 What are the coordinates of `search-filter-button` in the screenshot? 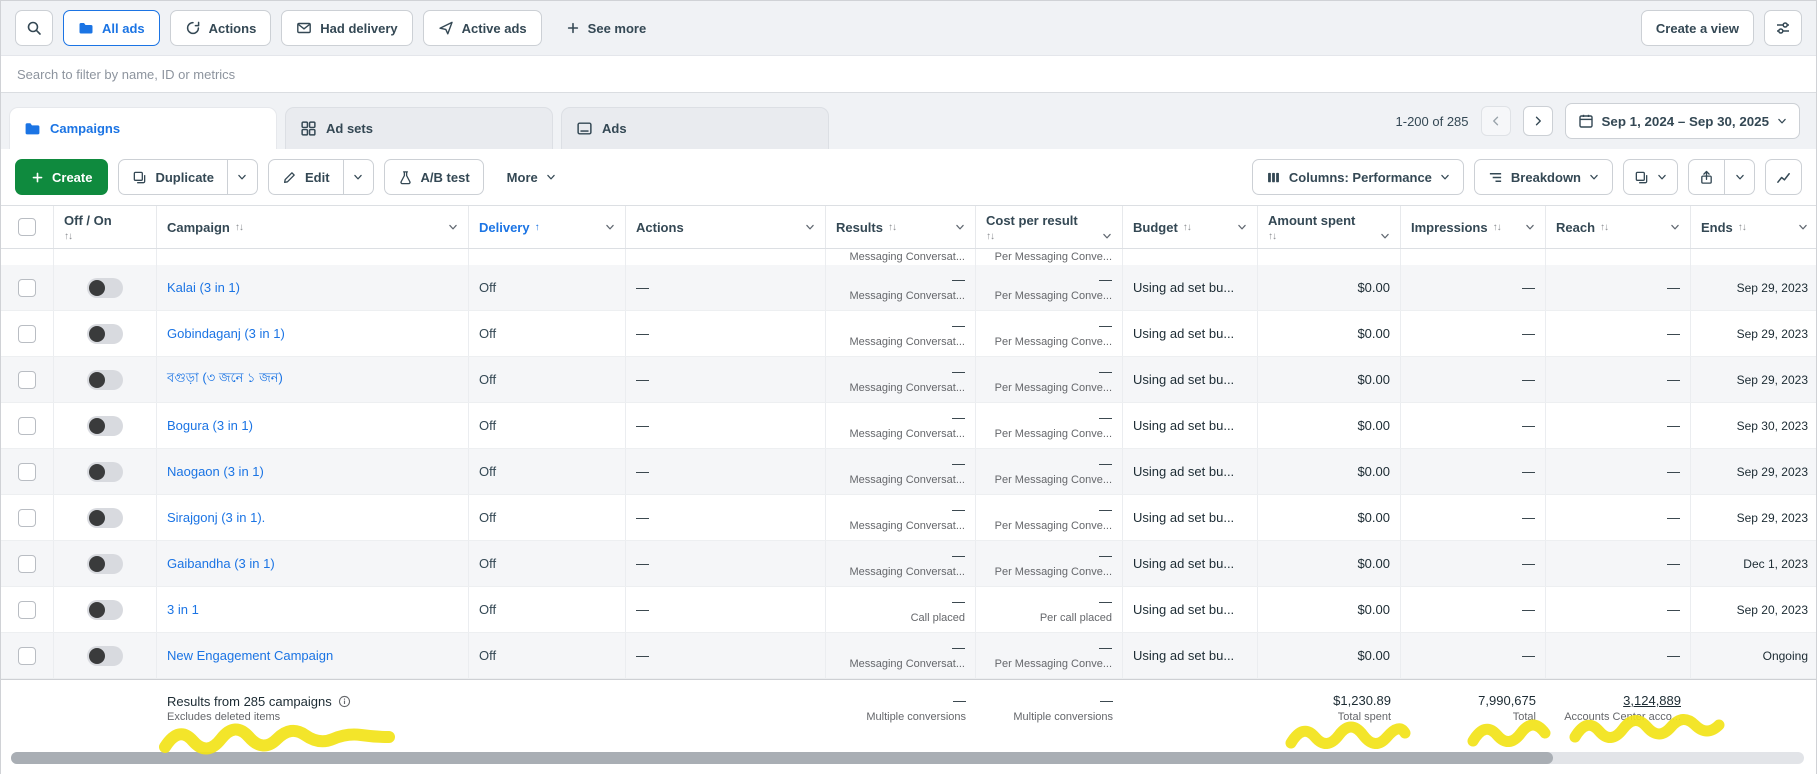 It's located at (34, 28).